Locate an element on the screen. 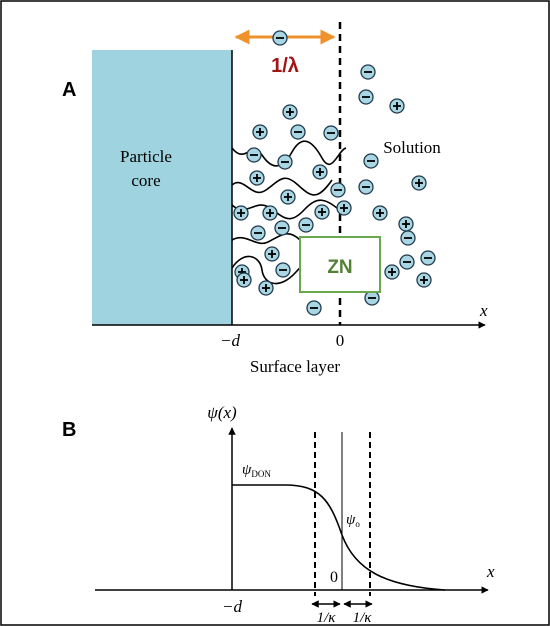 The image size is (550, 626). psi-subscript: o is located at coordinates (357, 524).